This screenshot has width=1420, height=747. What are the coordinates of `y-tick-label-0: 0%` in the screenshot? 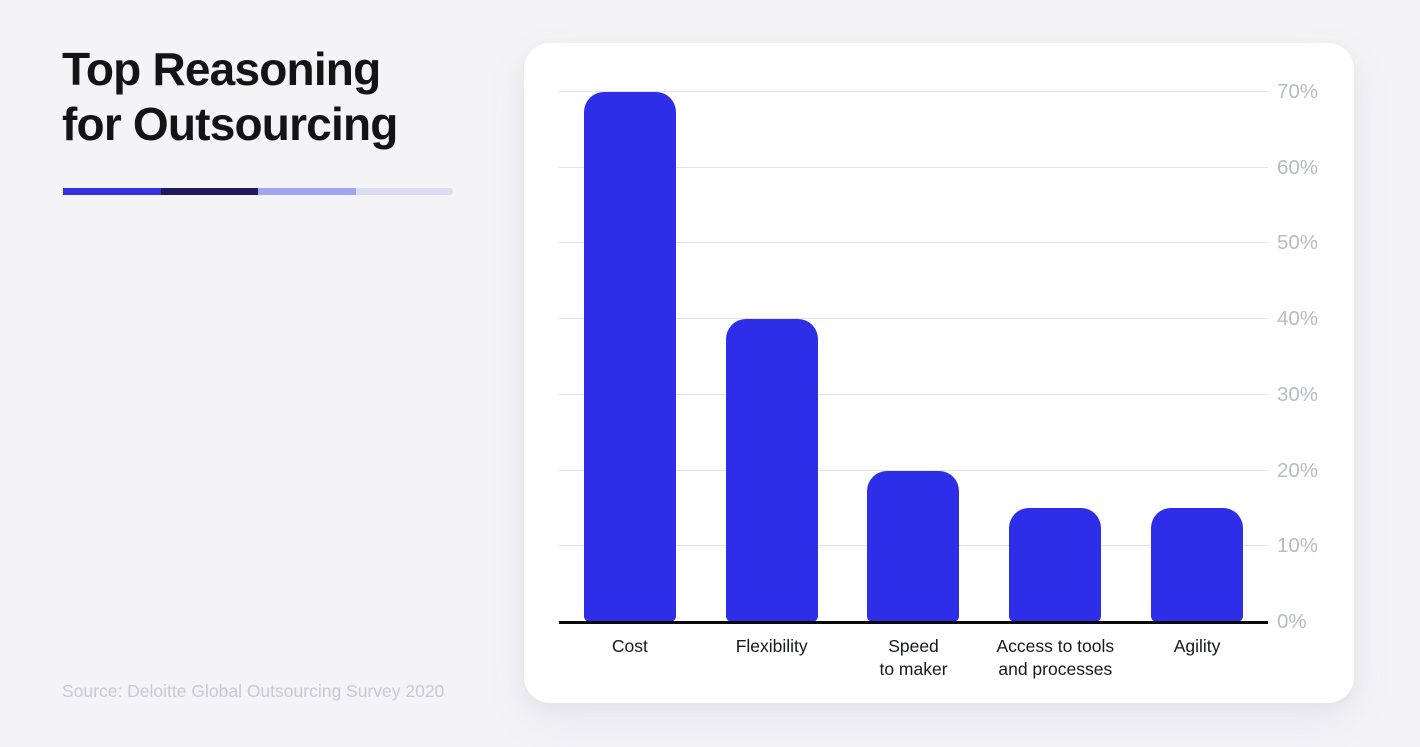 It's located at (1292, 621).